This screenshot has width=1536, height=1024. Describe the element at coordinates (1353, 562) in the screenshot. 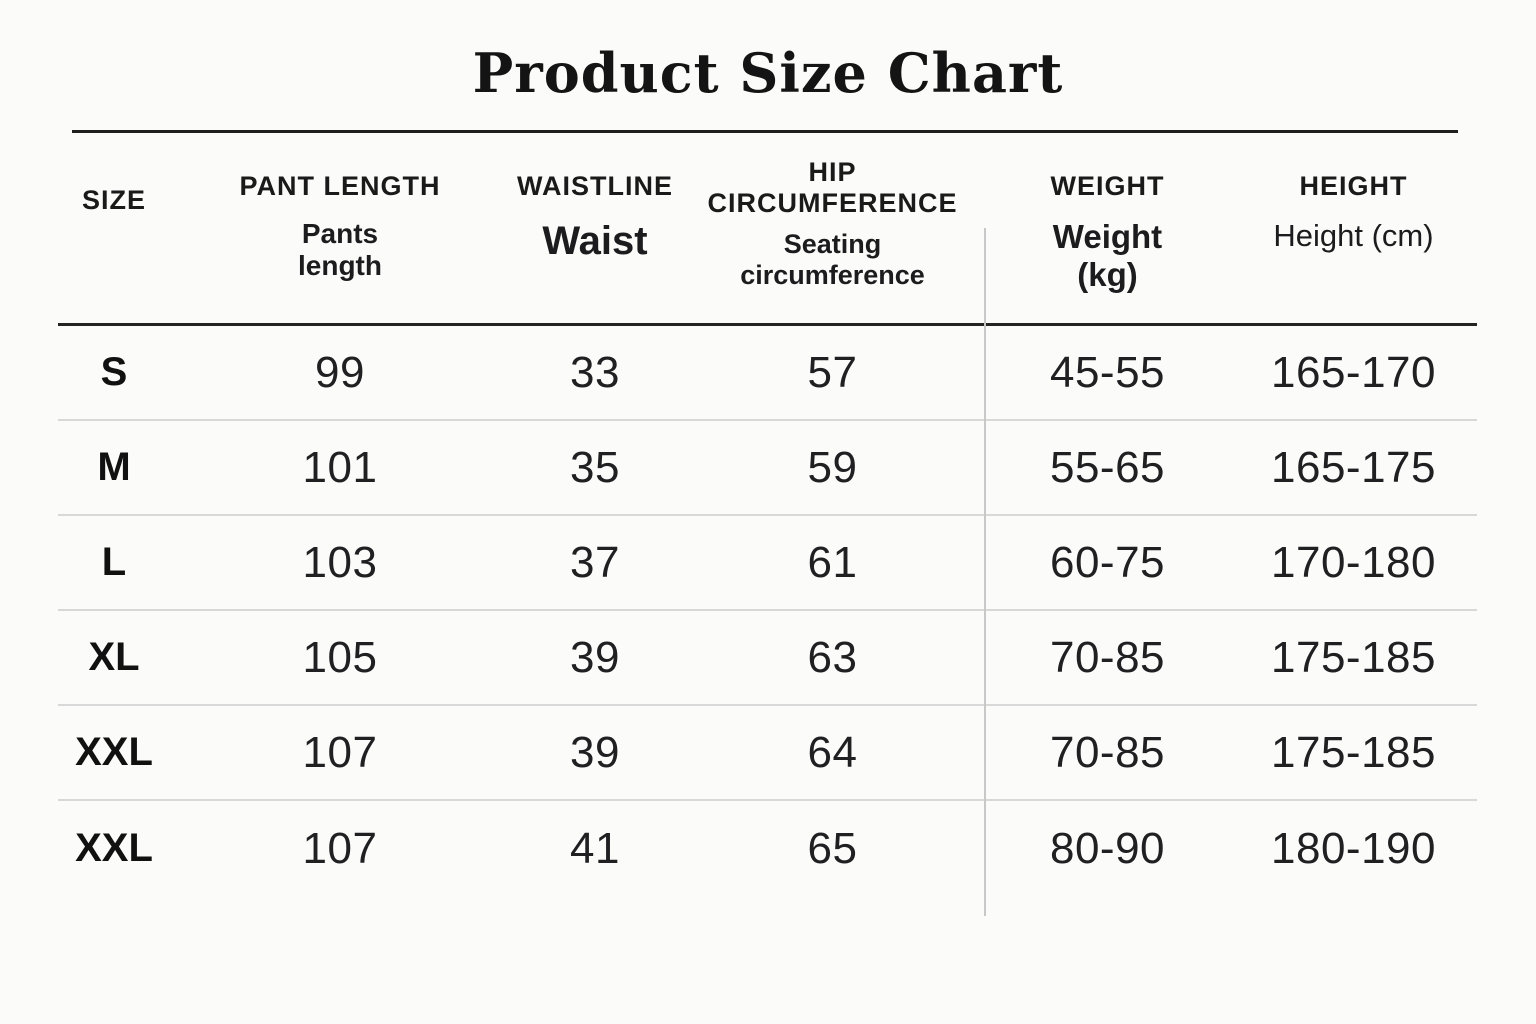

I see `value-cell: 170-180` at that location.